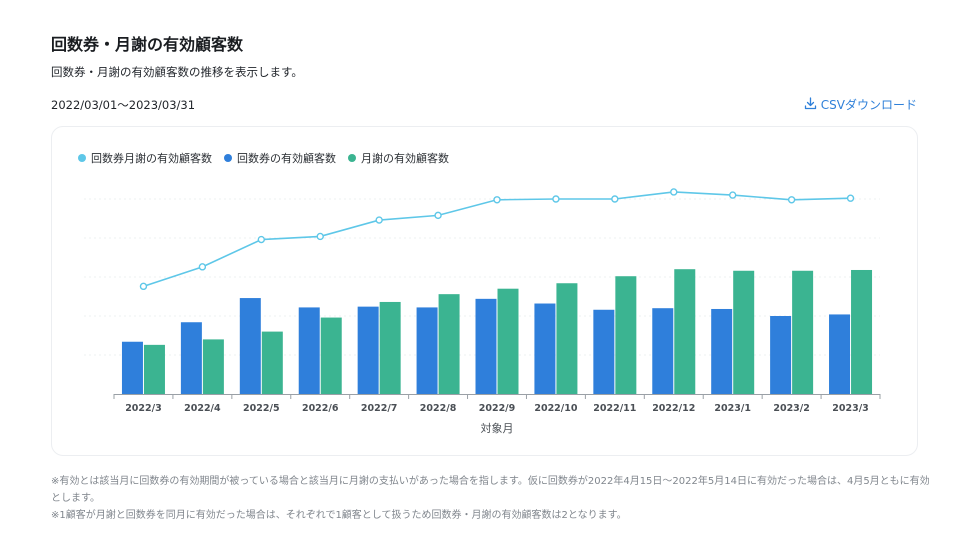 Image resolution: width=960 pixels, height=540 pixels. Describe the element at coordinates (791, 408) in the screenshot. I see `x-tick-label: 2023/2` at that location.